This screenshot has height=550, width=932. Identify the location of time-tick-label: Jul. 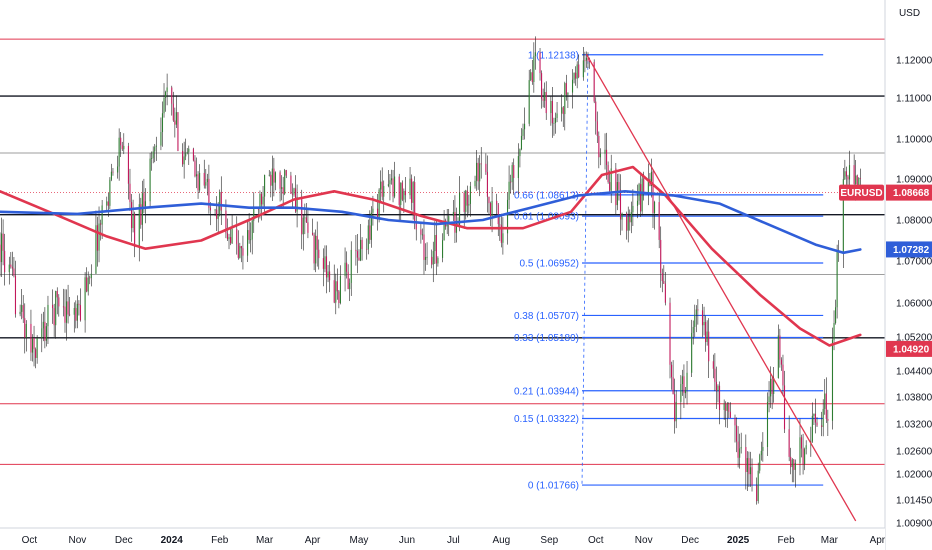
(453, 540).